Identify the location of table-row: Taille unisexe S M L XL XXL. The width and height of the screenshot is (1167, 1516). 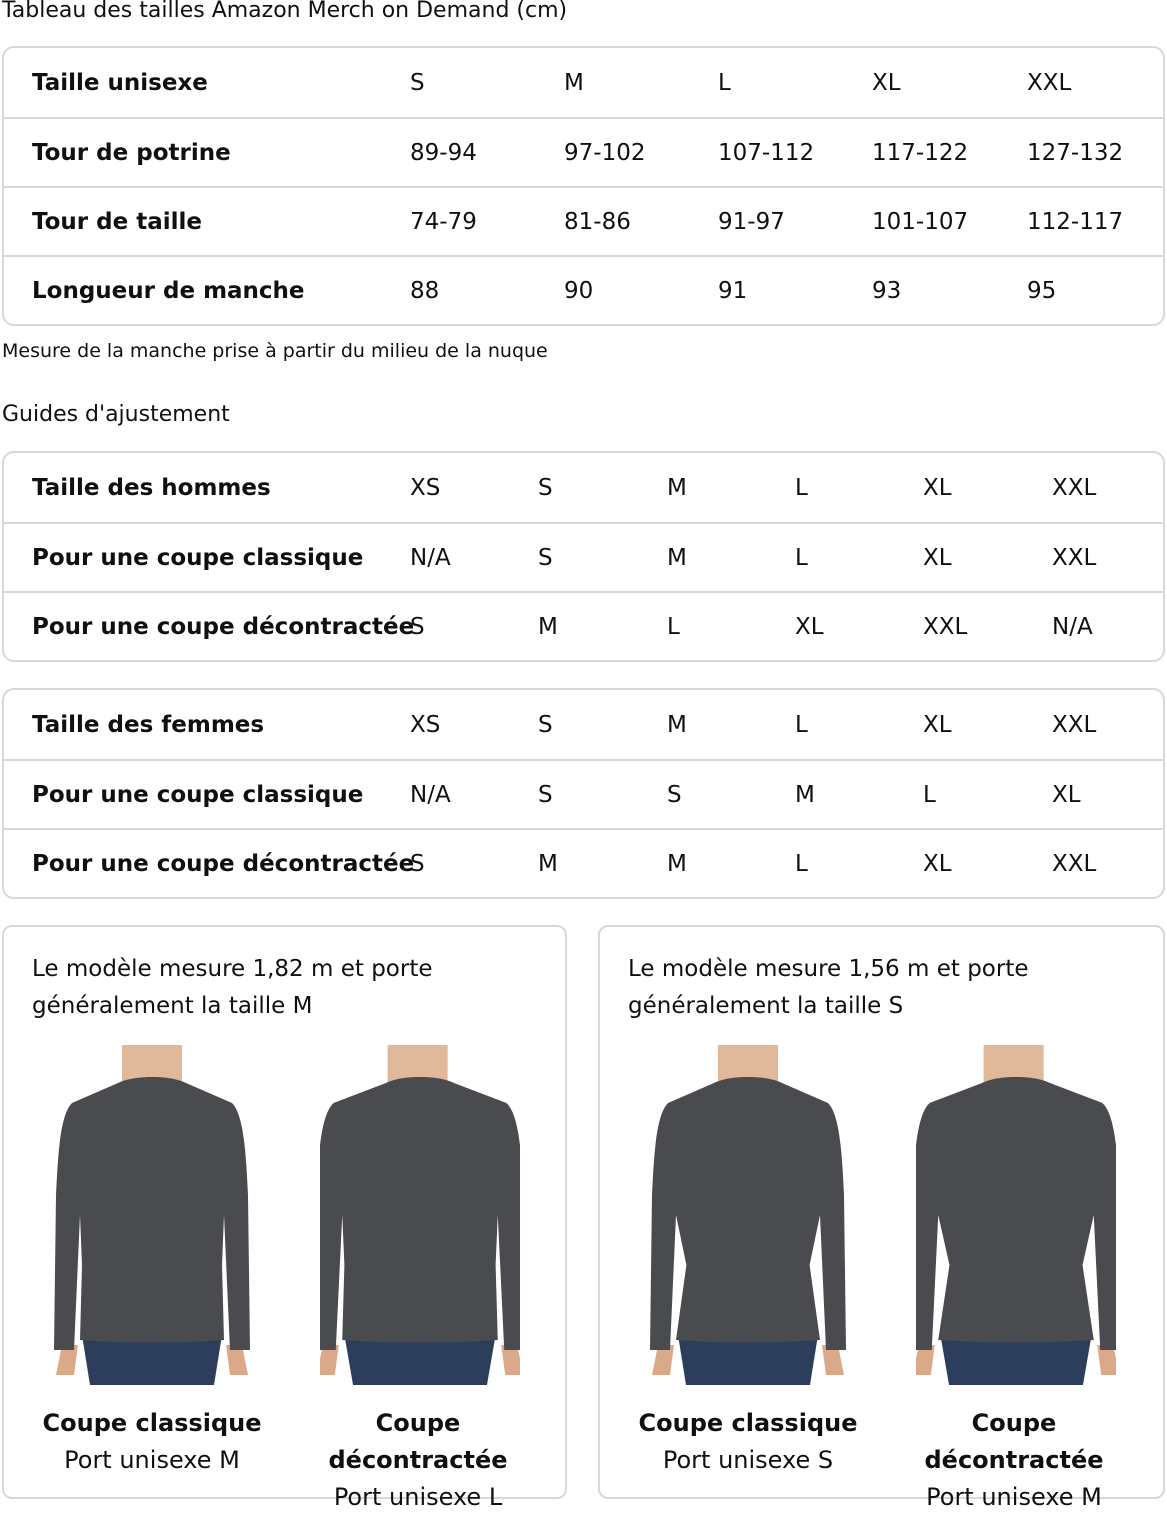
(583, 82).